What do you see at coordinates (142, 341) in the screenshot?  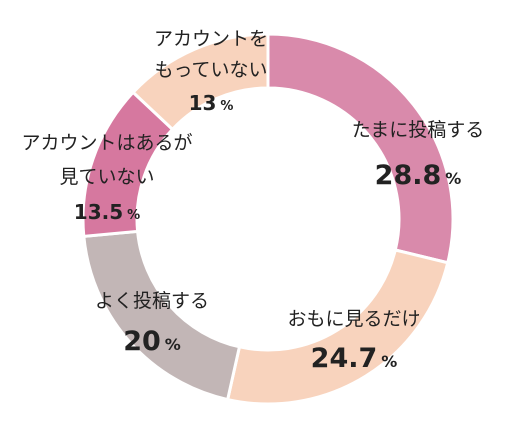 I see `slice-3-value-number: 20` at bounding box center [142, 341].